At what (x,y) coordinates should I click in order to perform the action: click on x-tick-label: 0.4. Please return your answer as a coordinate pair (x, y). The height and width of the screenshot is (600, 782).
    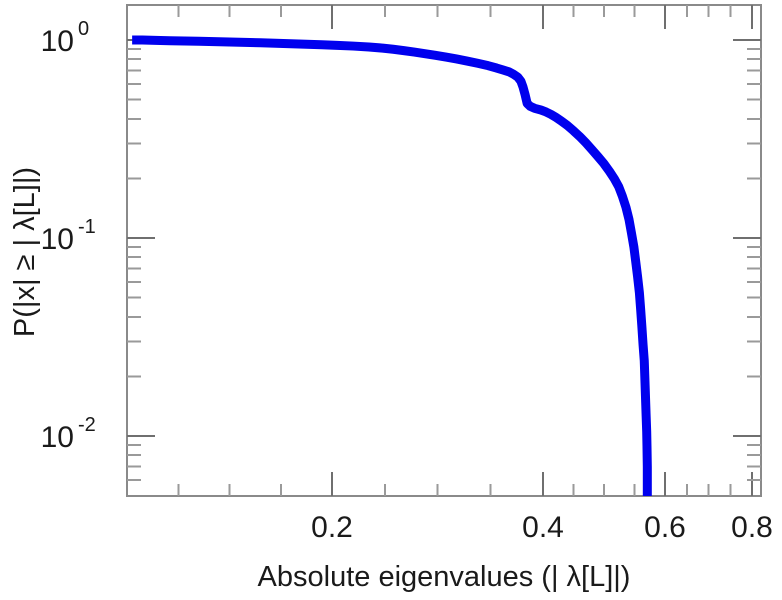
    Looking at the image, I should click on (543, 527).